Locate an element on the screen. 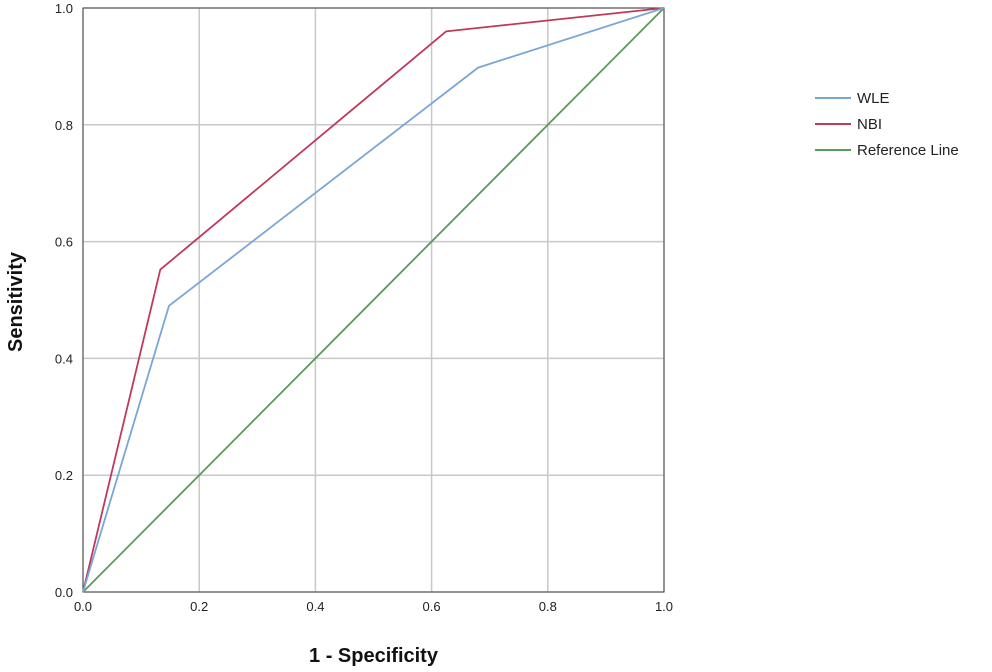 This screenshot has width=992, height=672. x-tick-label: 0.0 is located at coordinates (83, 606).